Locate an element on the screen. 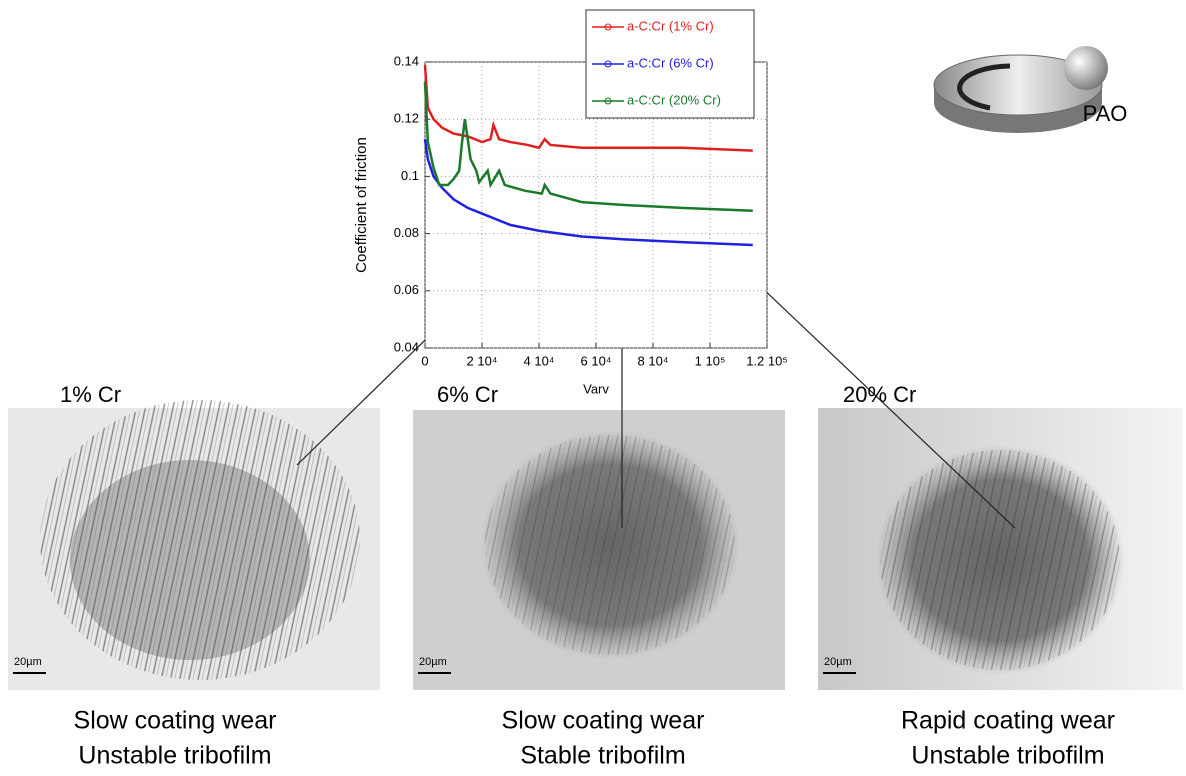 This screenshot has height=776, width=1186. caption: Stable tribofilm is located at coordinates (602, 756).